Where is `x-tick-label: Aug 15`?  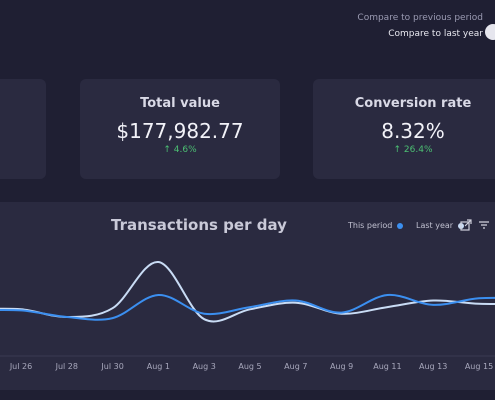 x-tick-label: Aug 15 is located at coordinates (479, 366).